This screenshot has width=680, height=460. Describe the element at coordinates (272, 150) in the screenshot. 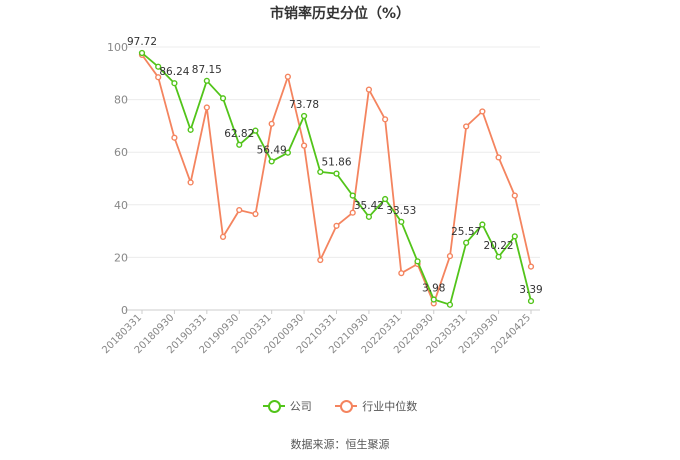

I see `data-label: 56.49` at that location.